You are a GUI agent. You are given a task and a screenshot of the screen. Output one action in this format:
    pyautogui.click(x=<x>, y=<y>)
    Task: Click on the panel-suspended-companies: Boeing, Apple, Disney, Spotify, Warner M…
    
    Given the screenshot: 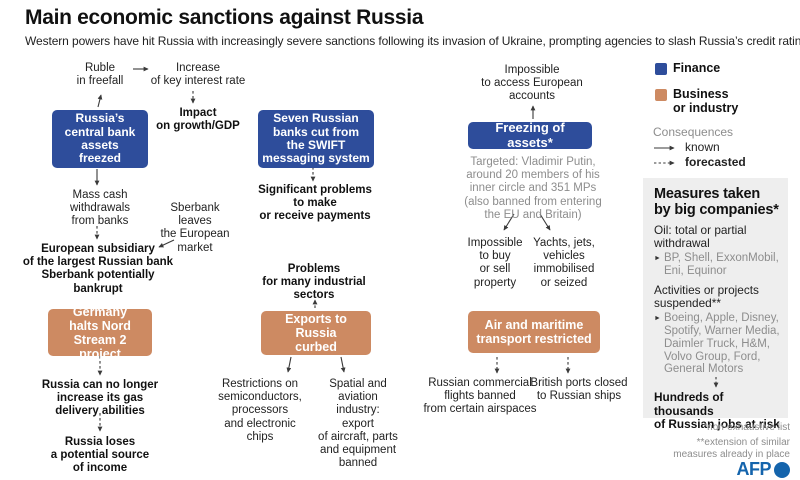 What is the action you would take?
    pyautogui.click(x=721, y=343)
    